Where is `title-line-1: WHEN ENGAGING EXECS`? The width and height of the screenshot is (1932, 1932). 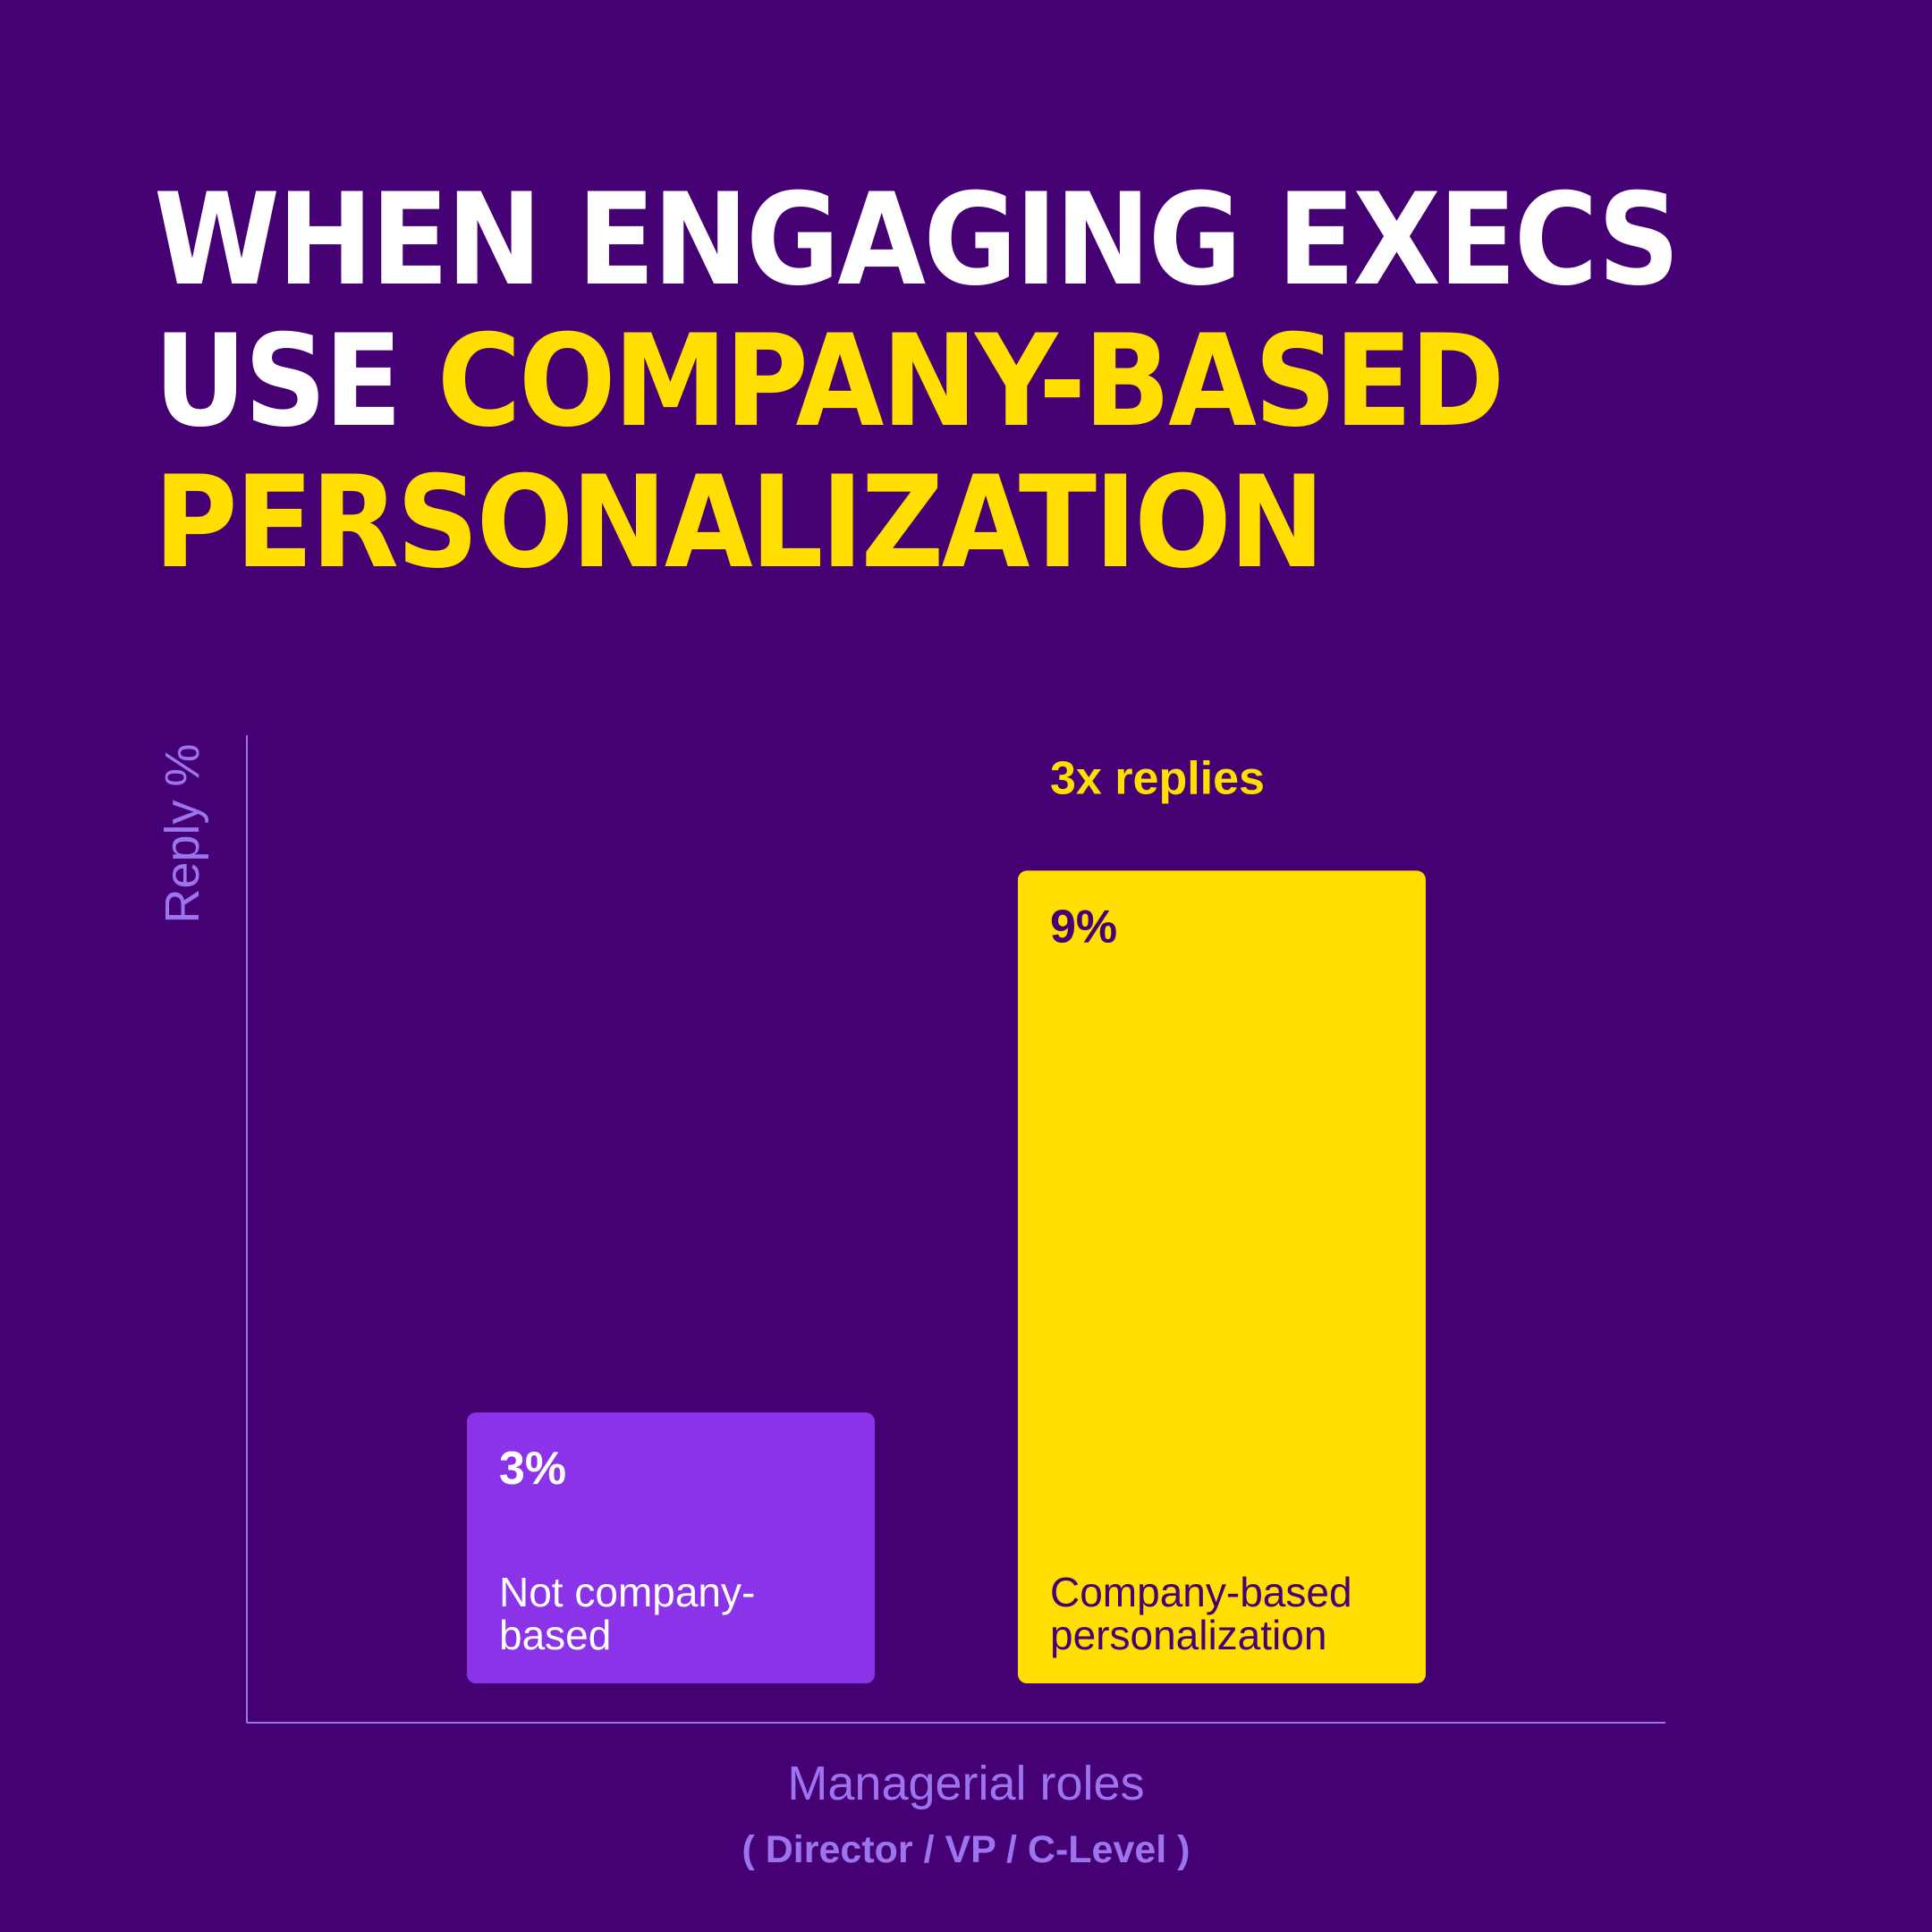 title-line-1: WHEN ENGAGING EXECS is located at coordinates (917, 240).